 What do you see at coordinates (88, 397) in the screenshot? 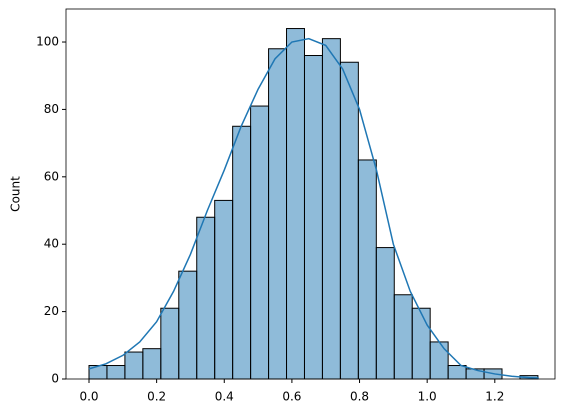
I see `x-tick-label: 0.0` at bounding box center [88, 397].